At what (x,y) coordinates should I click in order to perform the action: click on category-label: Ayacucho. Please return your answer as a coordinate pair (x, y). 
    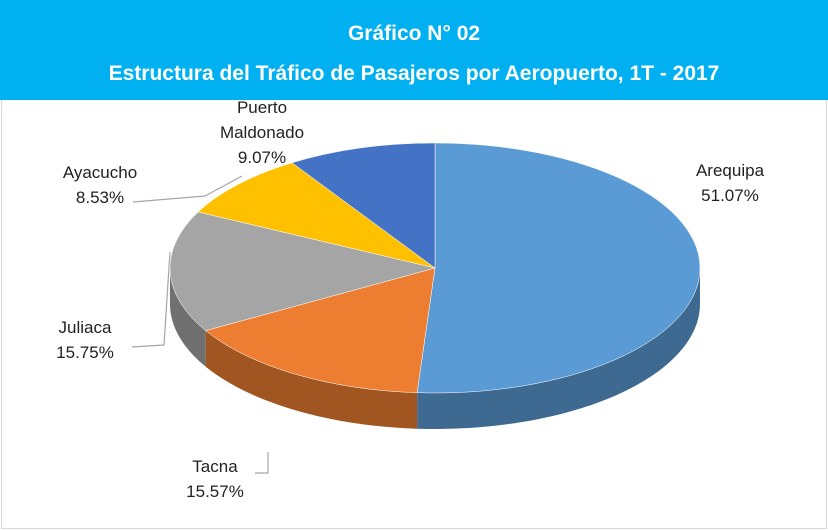
    Looking at the image, I should click on (100, 172).